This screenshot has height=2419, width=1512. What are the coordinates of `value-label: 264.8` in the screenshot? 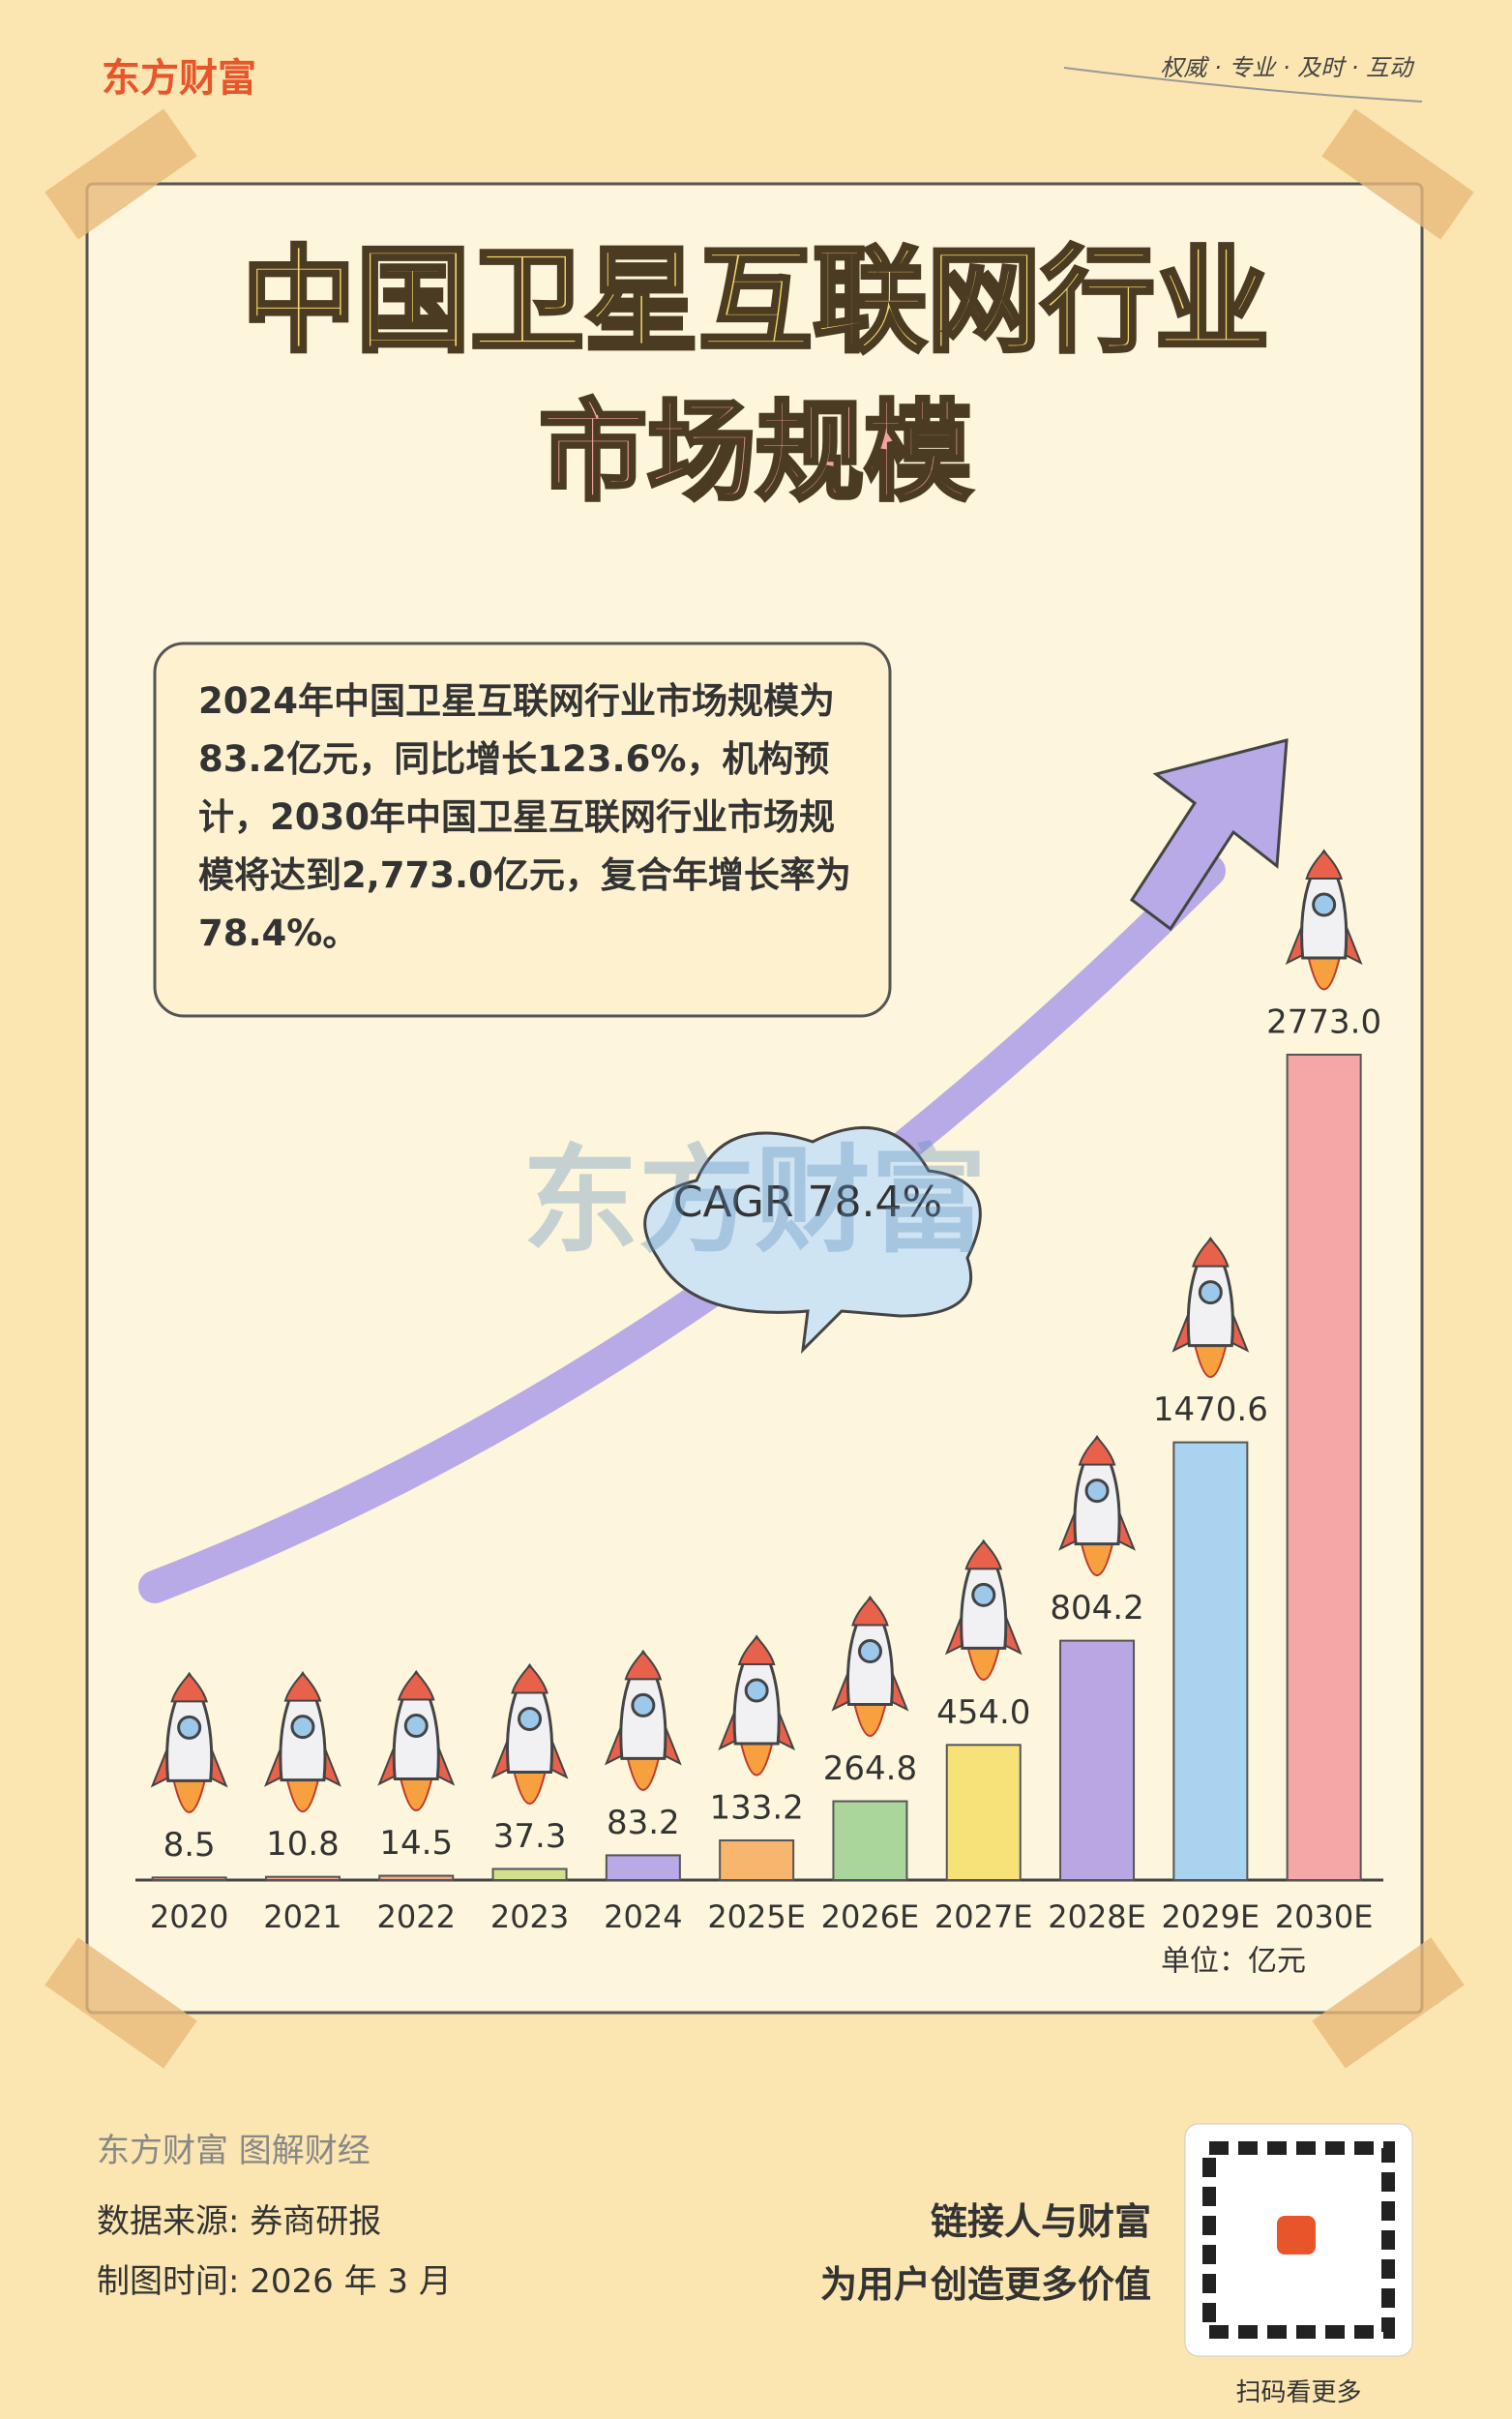 It's located at (870, 1769).